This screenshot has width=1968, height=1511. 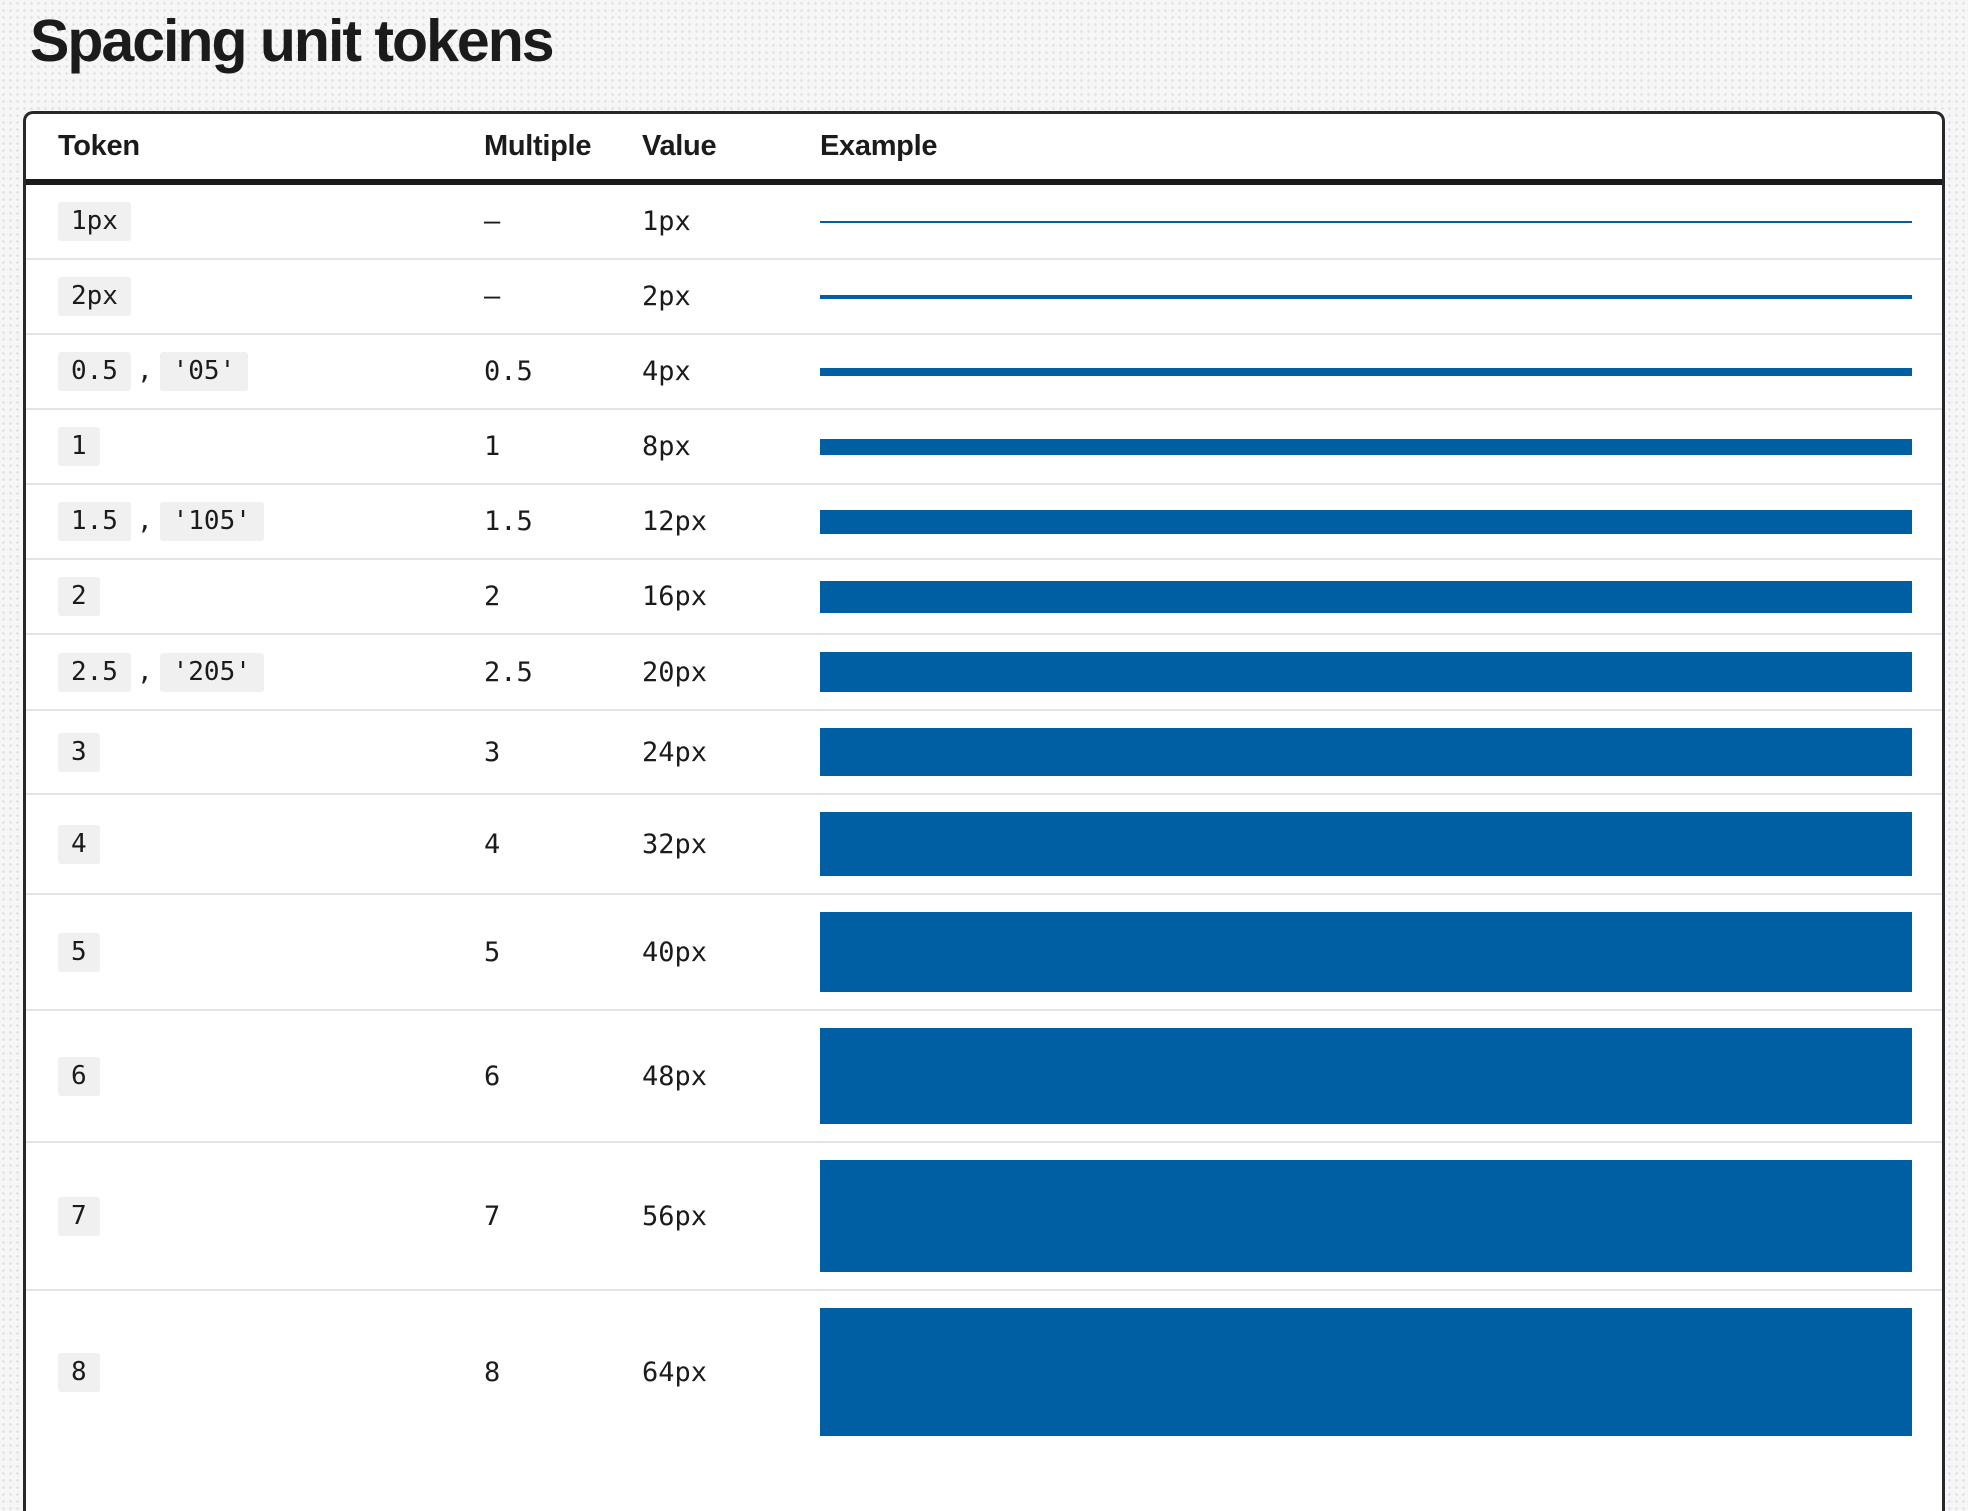 I want to click on table-row: 7 7 56px, so click(x=984, y=1215).